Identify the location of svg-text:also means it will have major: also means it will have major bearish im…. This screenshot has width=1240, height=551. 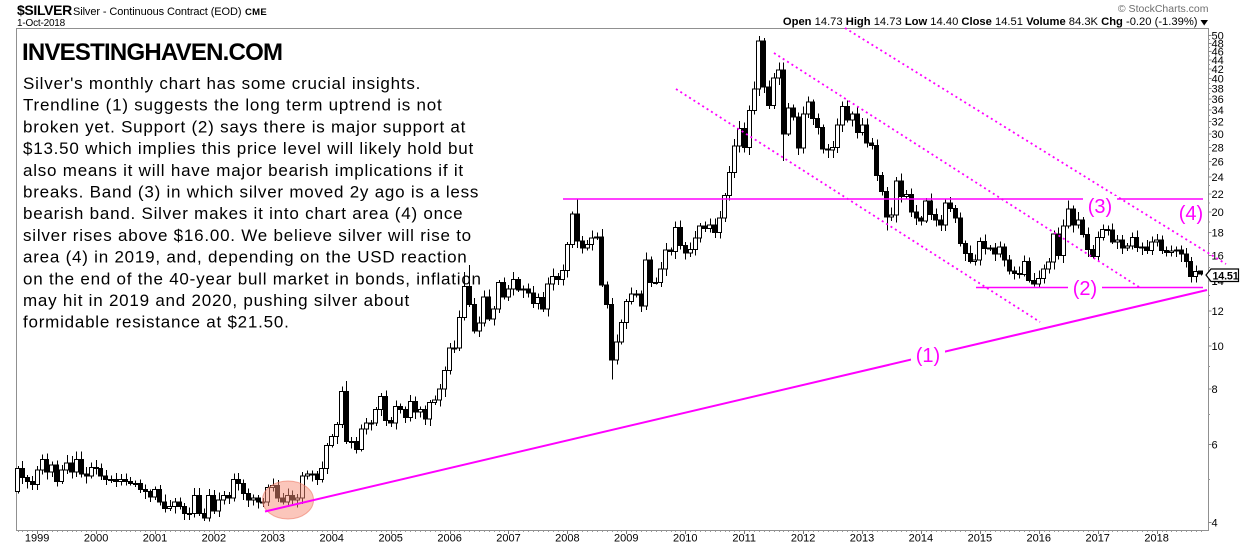
(243, 170).